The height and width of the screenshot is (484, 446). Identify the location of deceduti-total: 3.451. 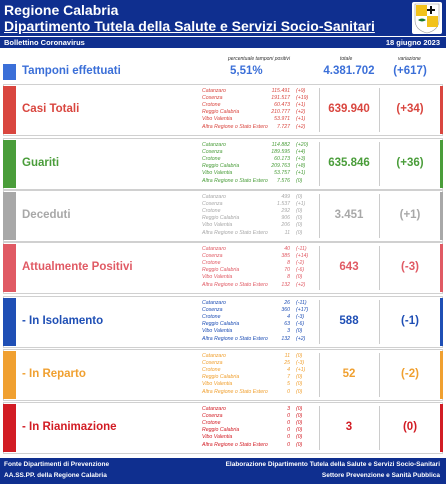
(349, 215).